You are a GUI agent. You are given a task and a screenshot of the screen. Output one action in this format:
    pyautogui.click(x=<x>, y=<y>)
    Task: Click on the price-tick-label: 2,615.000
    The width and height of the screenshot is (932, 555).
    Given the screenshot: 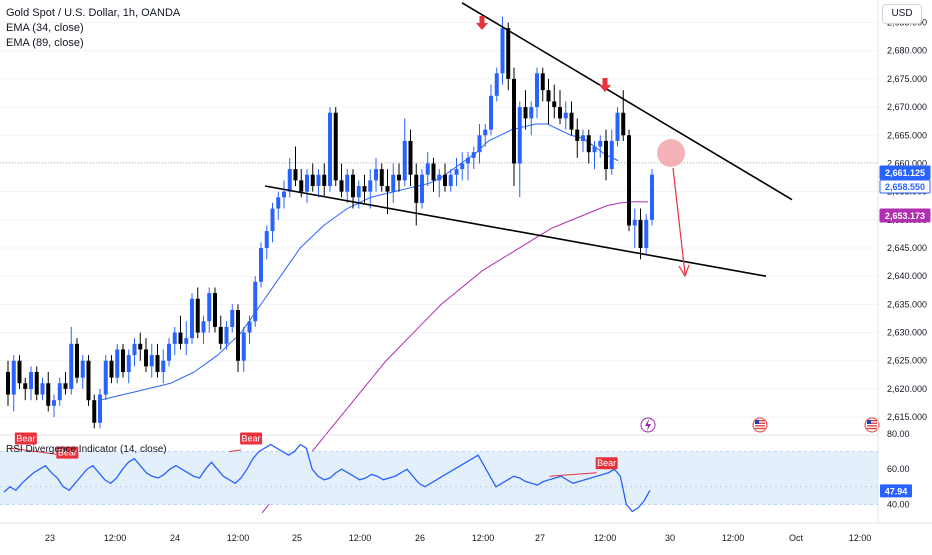 What is the action you would take?
    pyautogui.click(x=907, y=417)
    